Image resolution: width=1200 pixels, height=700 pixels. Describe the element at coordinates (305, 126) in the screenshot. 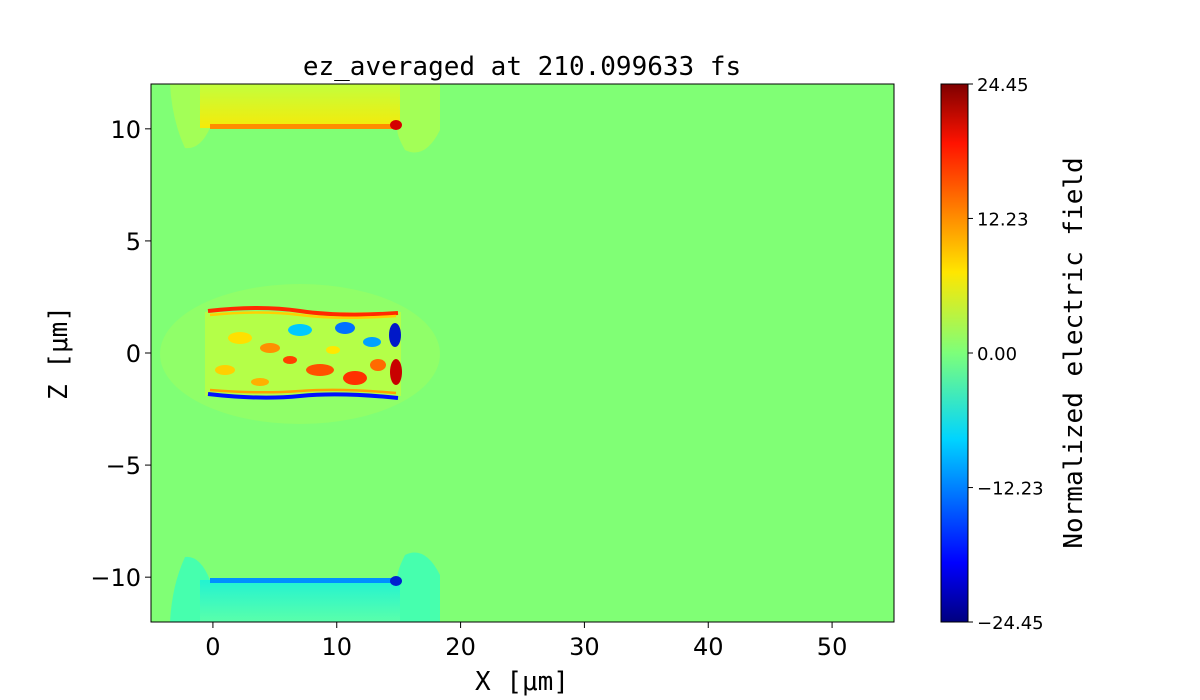

I see `upper-wall-edge` at that location.